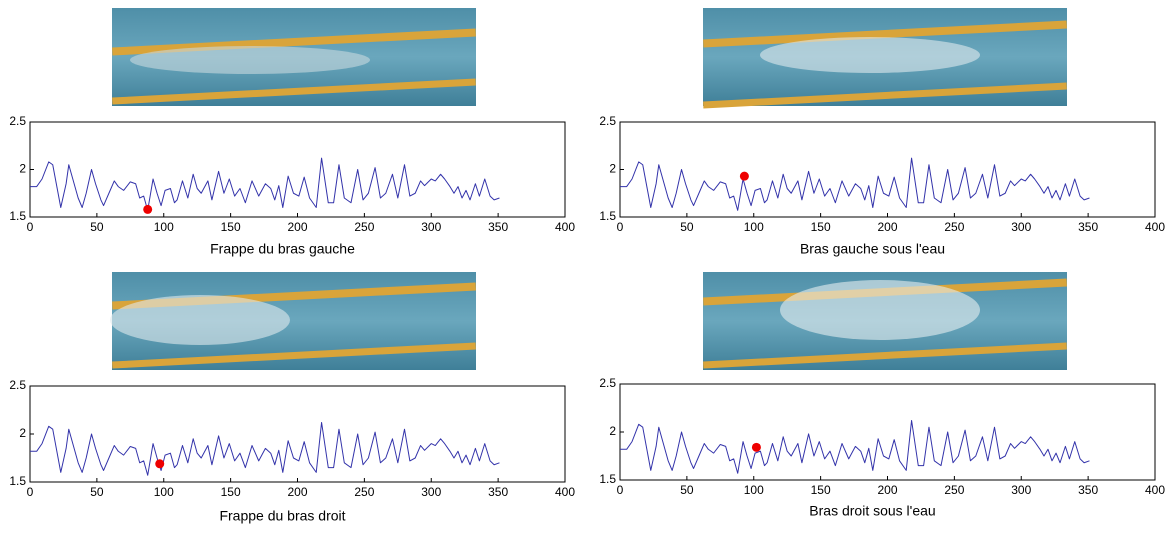 This screenshot has height=534, width=1171. What do you see at coordinates (872, 249) in the screenshot?
I see `x-axis-label: Bras gauche sous l'eau` at bounding box center [872, 249].